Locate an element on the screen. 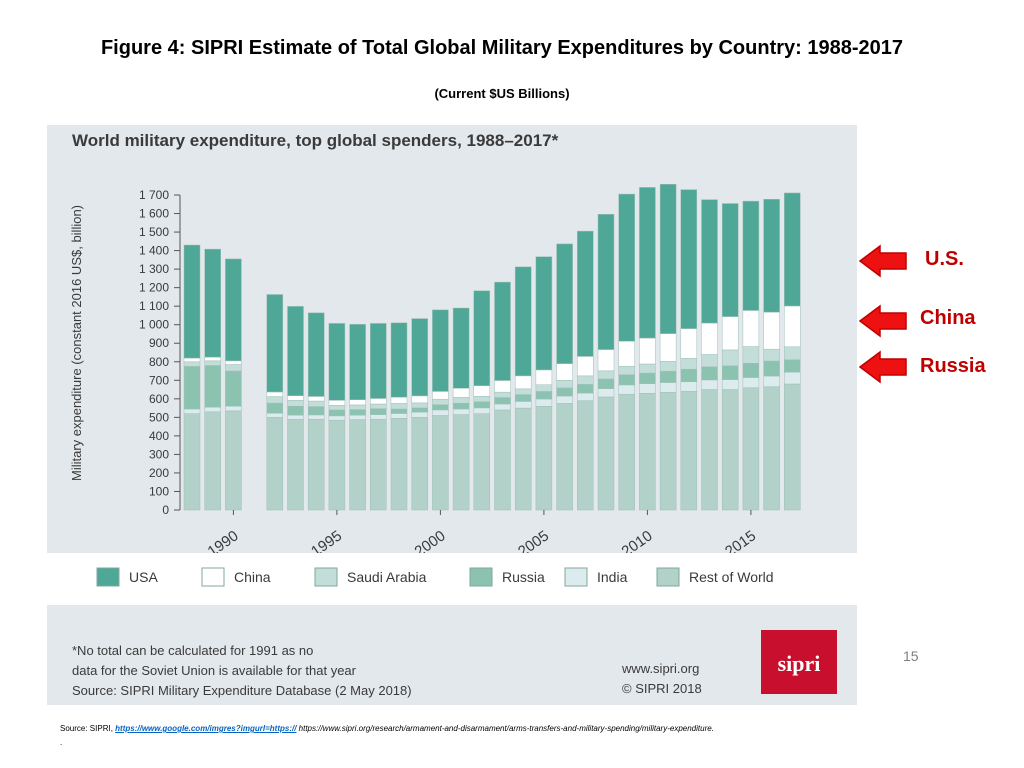  bar-stack-2012 is located at coordinates (689, 350).